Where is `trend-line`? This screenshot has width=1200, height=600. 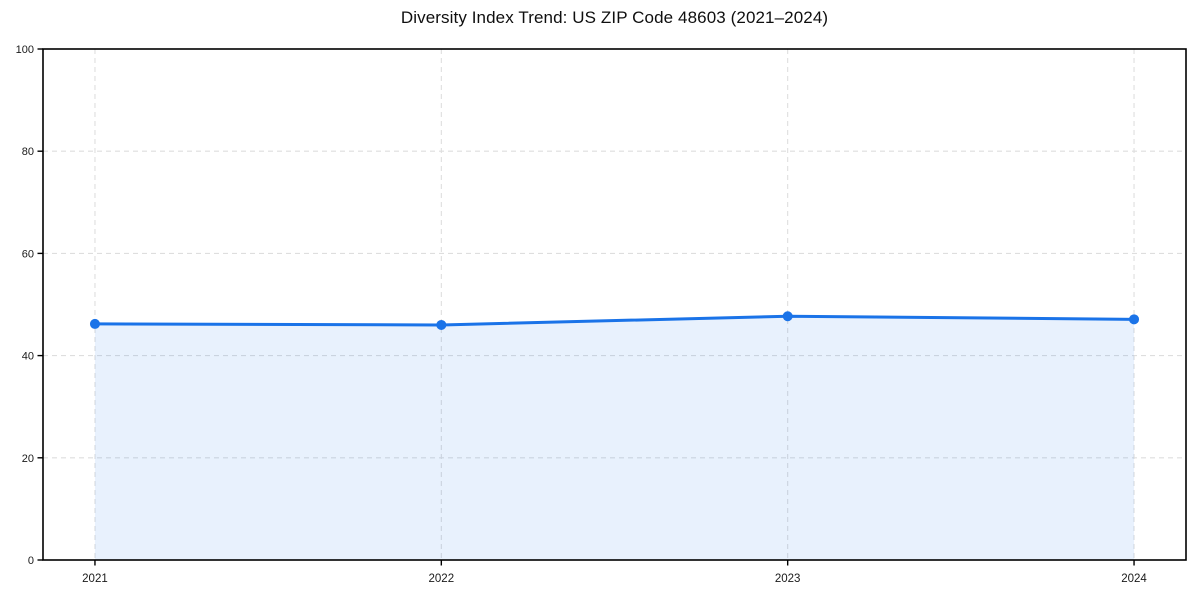
trend-line is located at coordinates (614, 320).